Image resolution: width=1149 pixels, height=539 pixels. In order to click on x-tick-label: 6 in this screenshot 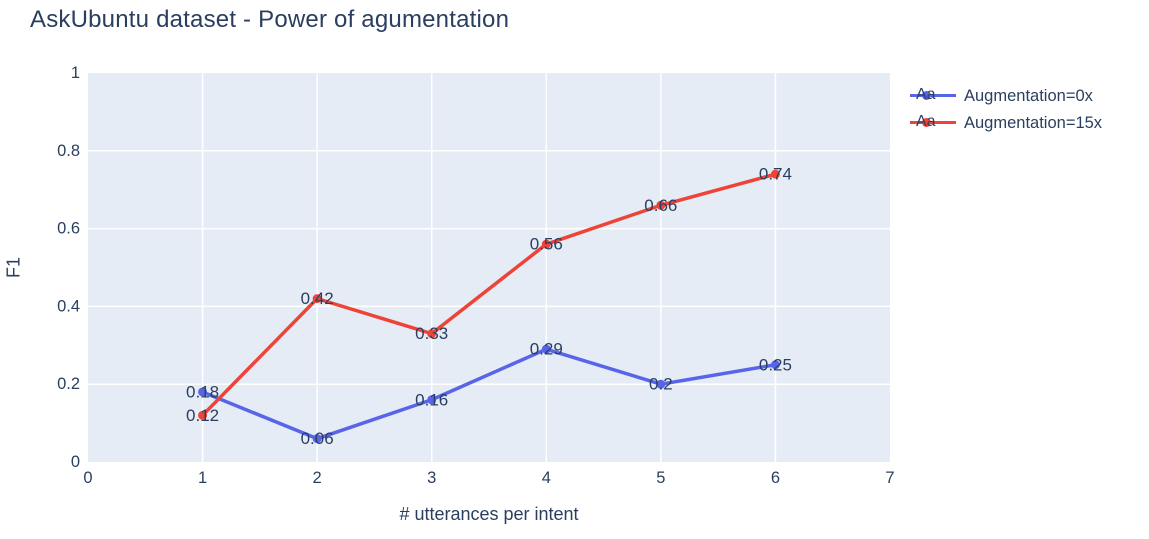, I will do `click(775, 478)`.